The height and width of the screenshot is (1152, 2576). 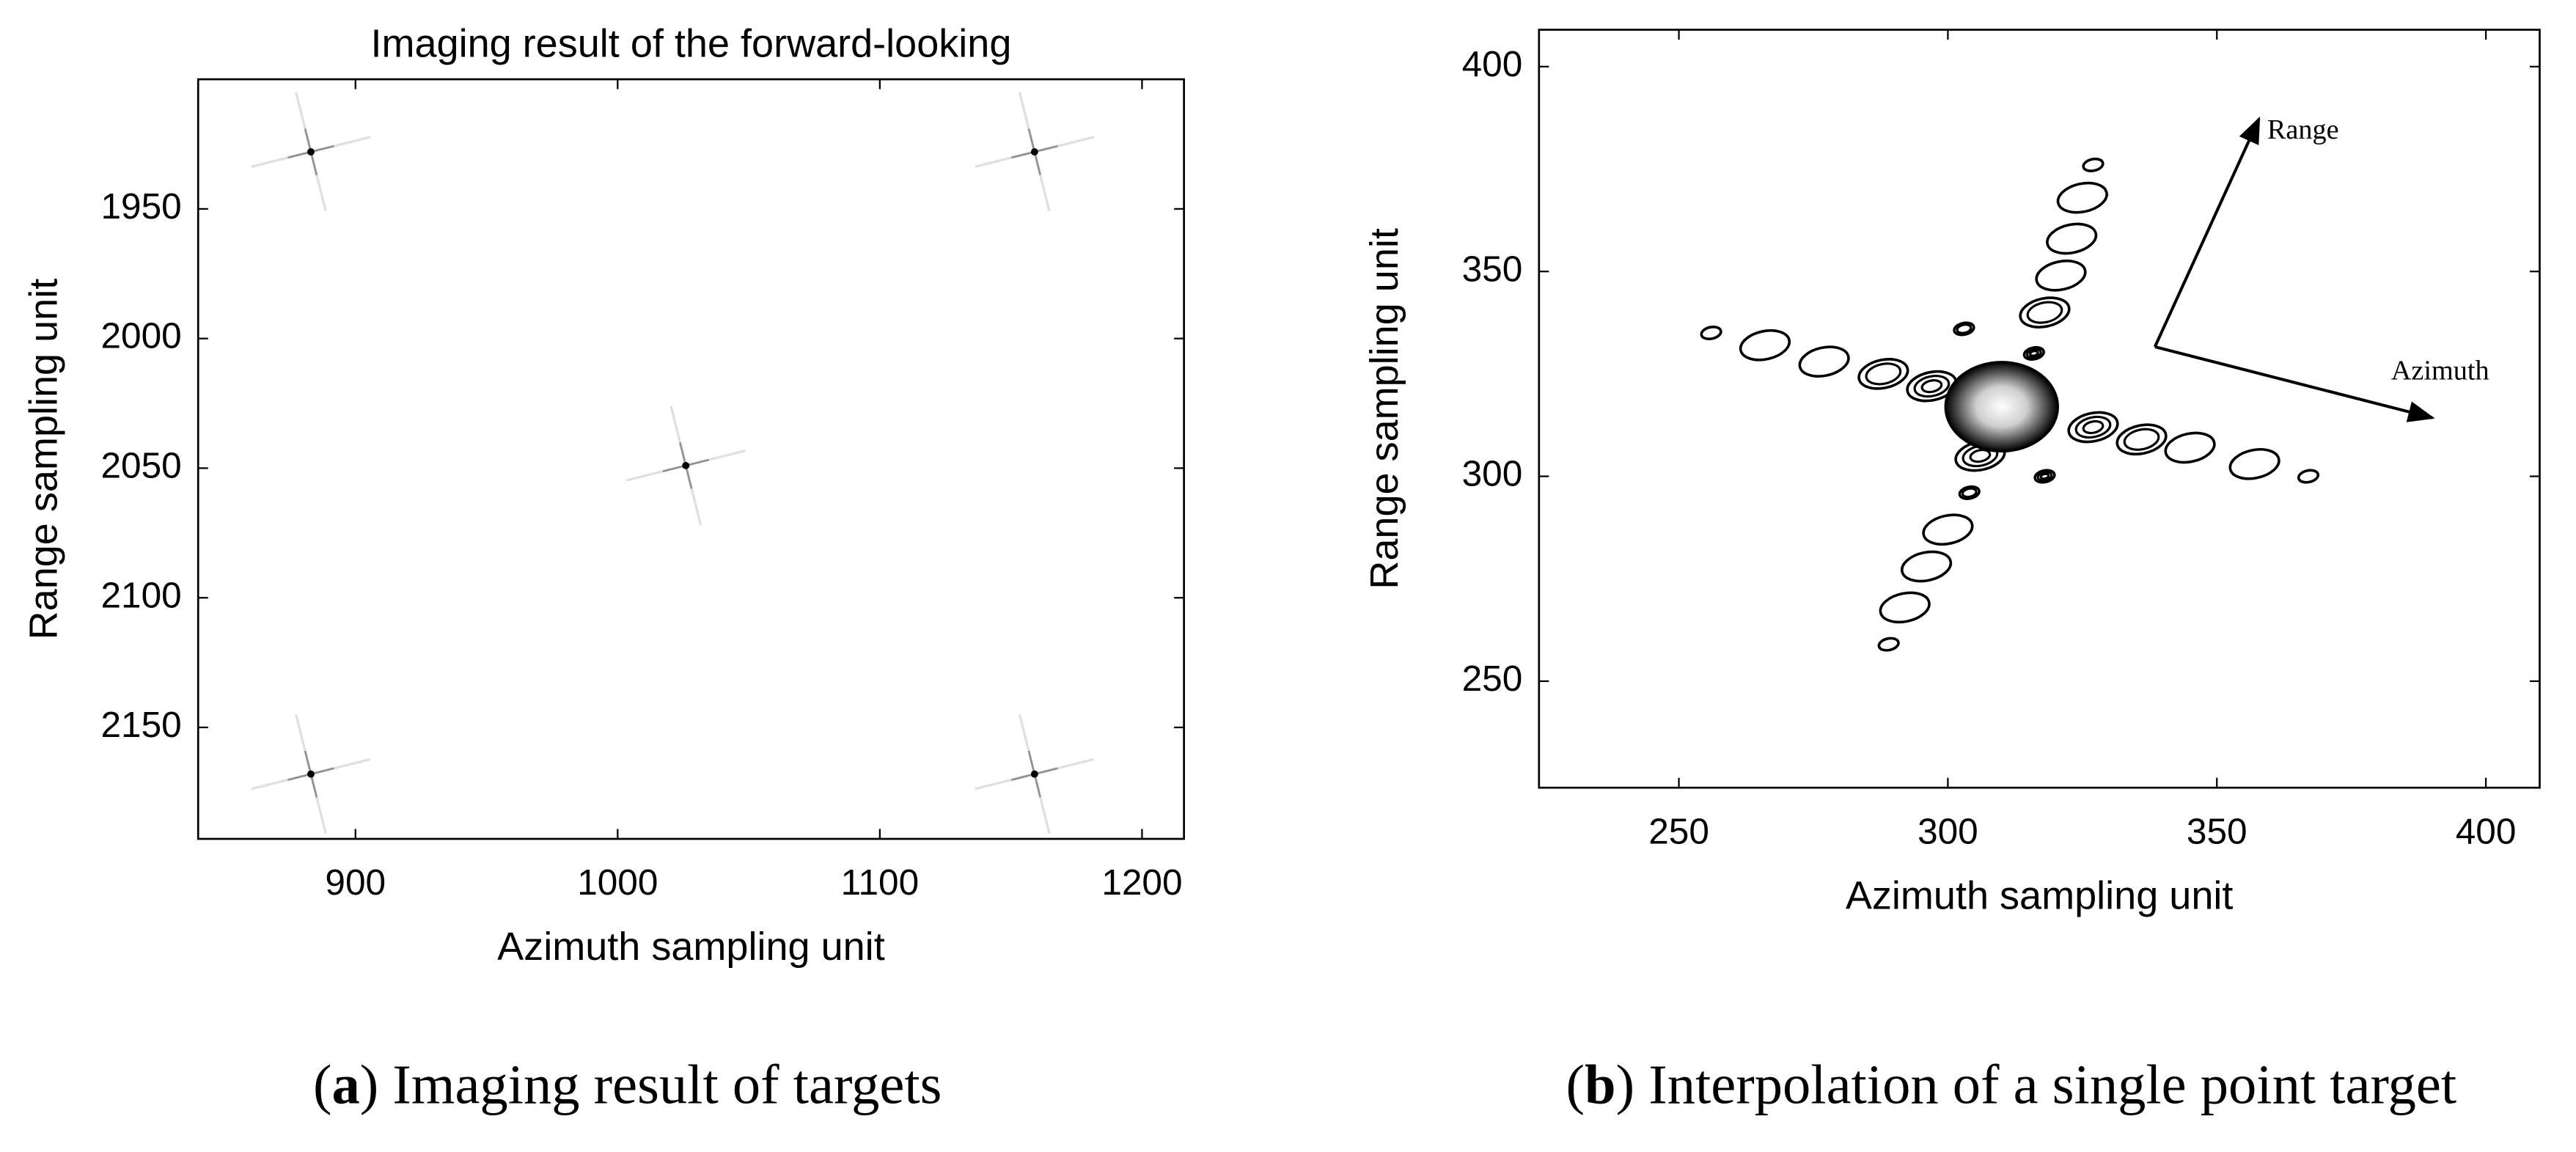 I want to click on y-tick-label: 1950, so click(x=142, y=206).